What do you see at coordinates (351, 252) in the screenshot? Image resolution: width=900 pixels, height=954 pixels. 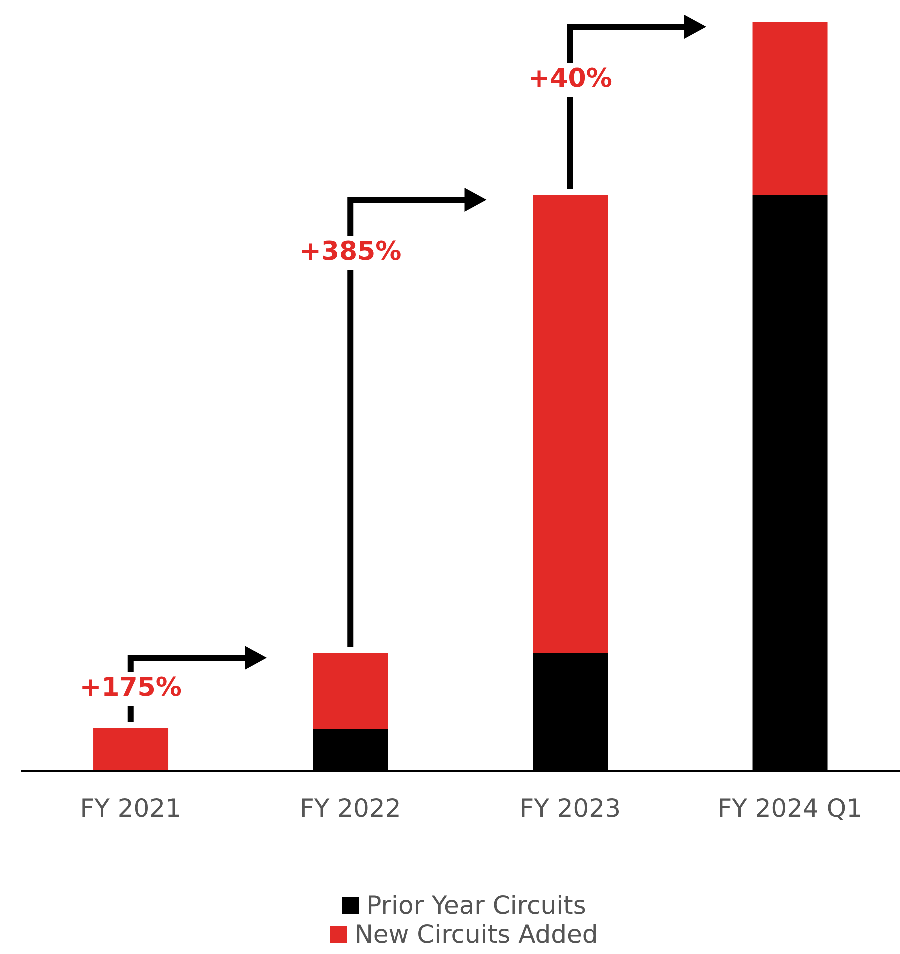 I see `annotation: +385%` at bounding box center [351, 252].